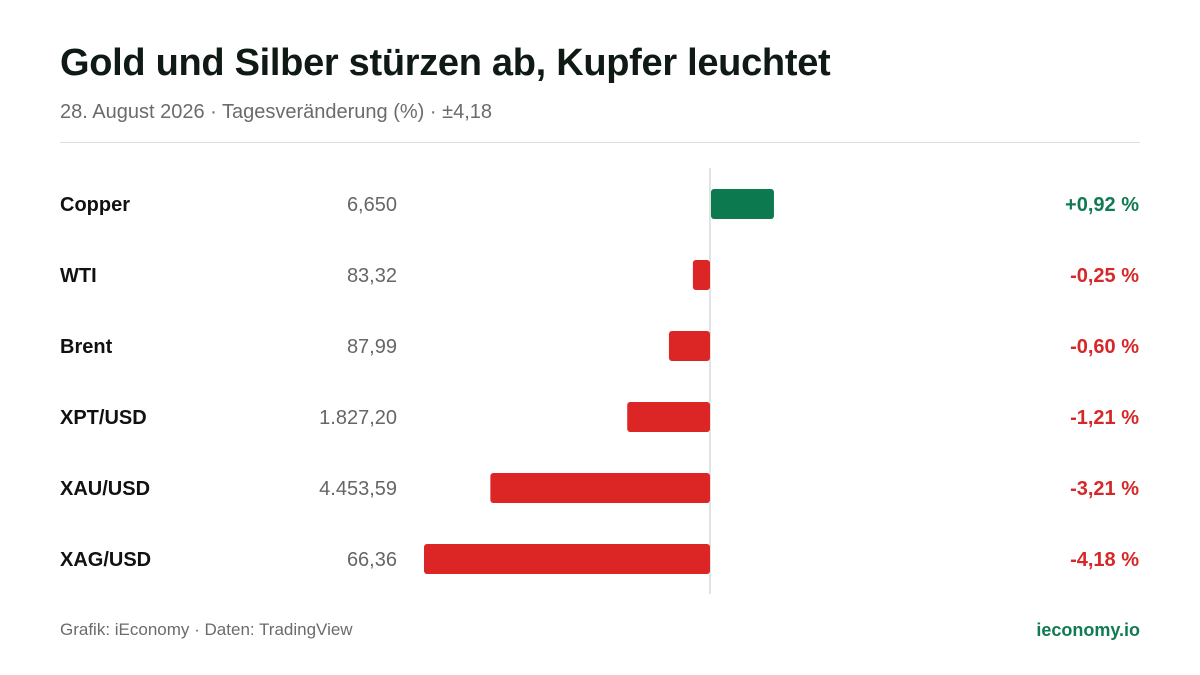 The height and width of the screenshot is (675, 1200). I want to click on source-credit: Grafik: iEconomy · Daten: TradingView, so click(206, 629).